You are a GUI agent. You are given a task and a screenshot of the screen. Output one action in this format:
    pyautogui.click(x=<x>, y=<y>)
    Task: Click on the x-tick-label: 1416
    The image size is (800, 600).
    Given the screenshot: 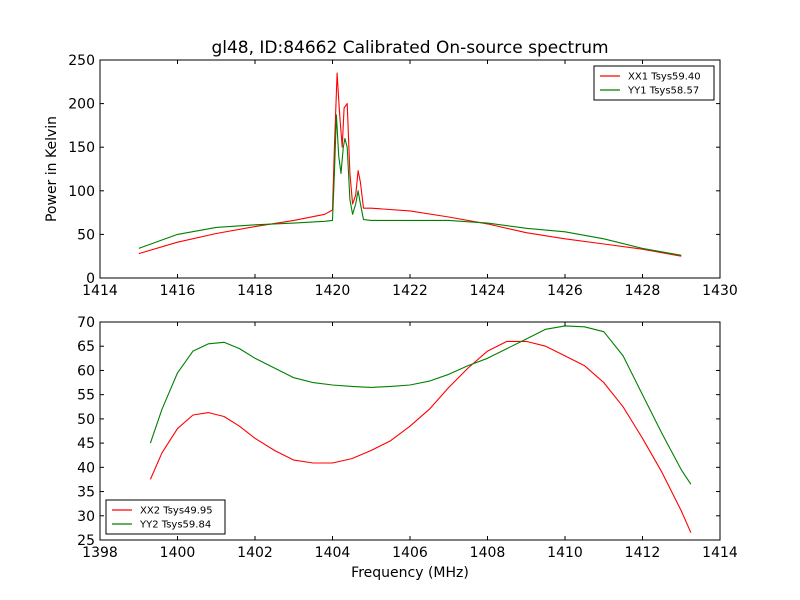 What is the action you would take?
    pyautogui.click(x=178, y=291)
    